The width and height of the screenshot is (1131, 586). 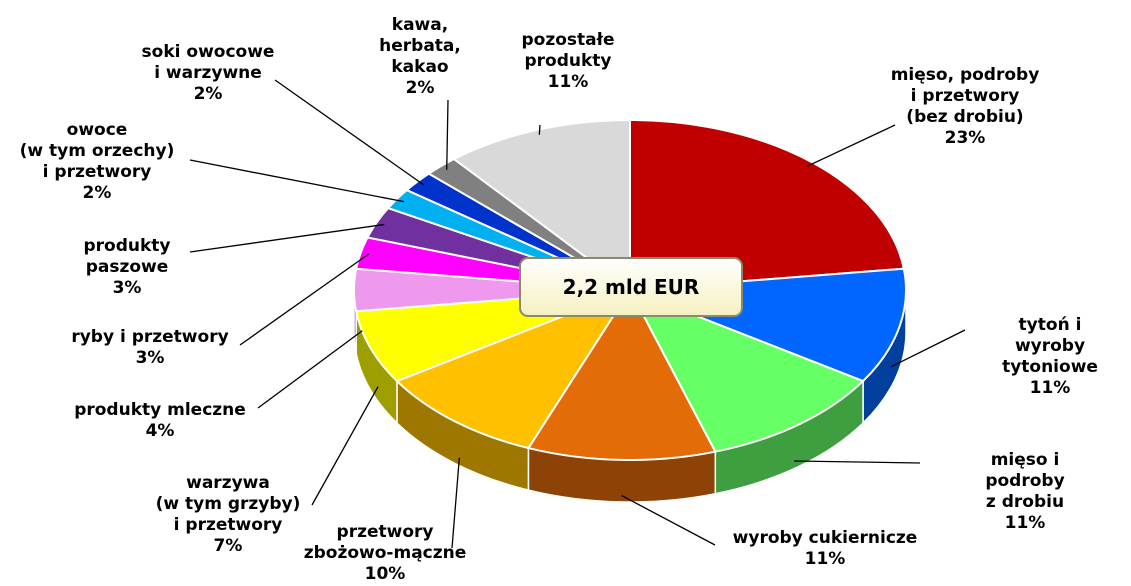 What do you see at coordinates (568, 50) in the screenshot?
I see `category-label: pozostałe produkty` at bounding box center [568, 50].